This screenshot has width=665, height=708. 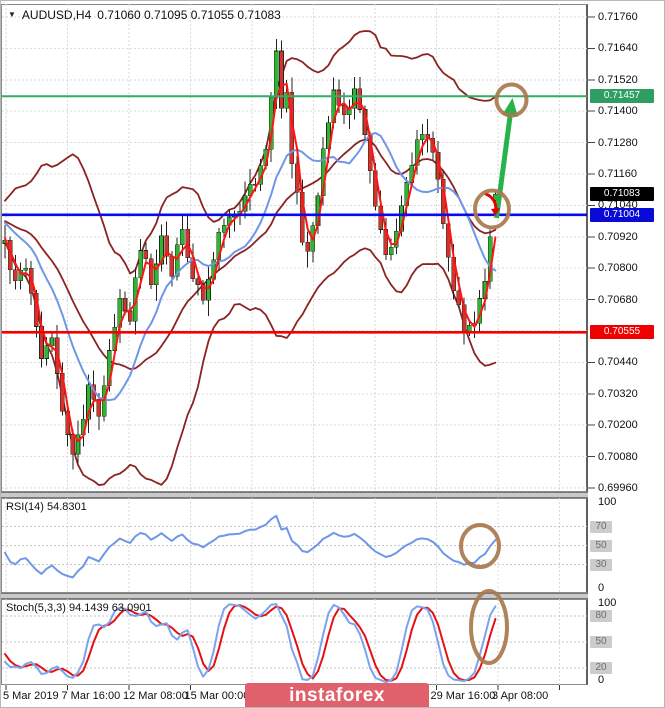 I want to click on stoch-label: Stoch(5,3,3) 94.1439 63.0901, so click(x=79, y=608).